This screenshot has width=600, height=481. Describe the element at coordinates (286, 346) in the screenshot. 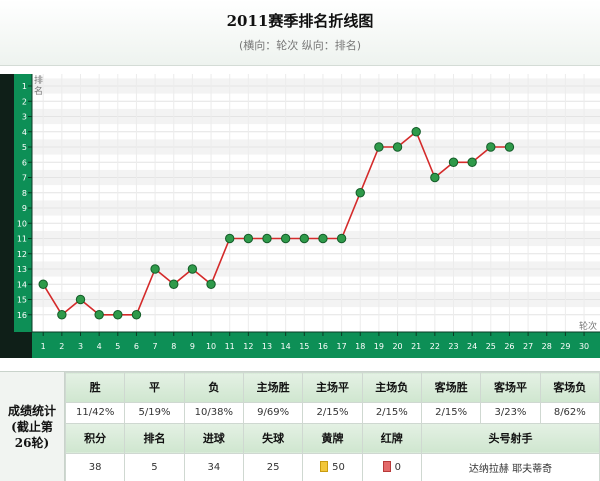

I see `x-tick-label: 14` at that location.